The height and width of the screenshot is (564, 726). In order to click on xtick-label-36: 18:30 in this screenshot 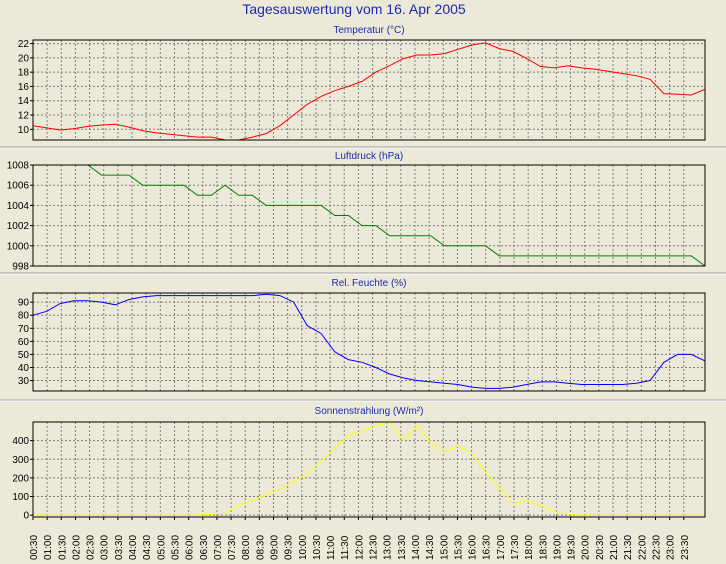, I will do `click(543, 547)`.